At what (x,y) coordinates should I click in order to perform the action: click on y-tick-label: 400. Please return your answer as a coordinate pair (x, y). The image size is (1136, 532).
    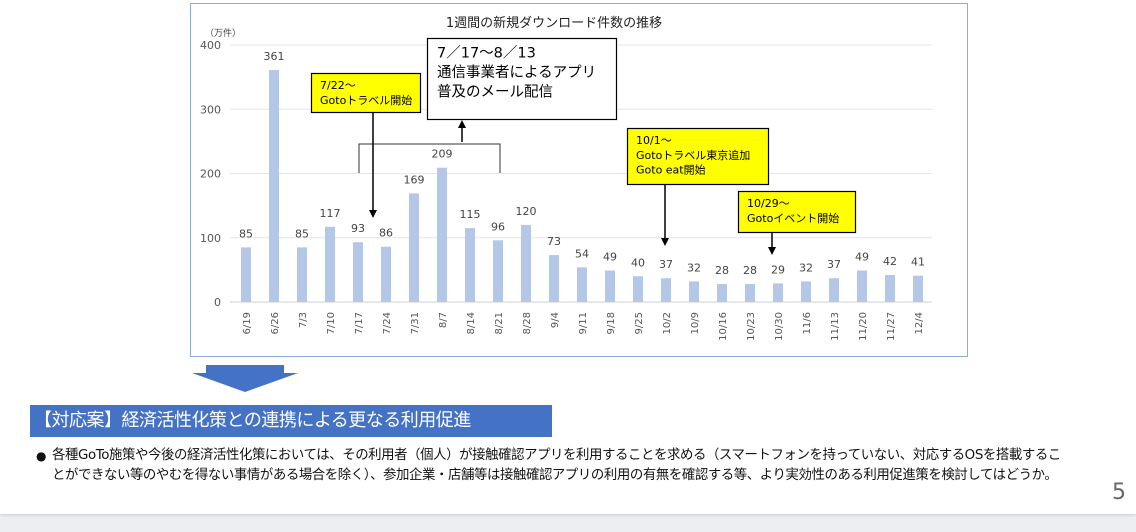
    Looking at the image, I should click on (210, 45).